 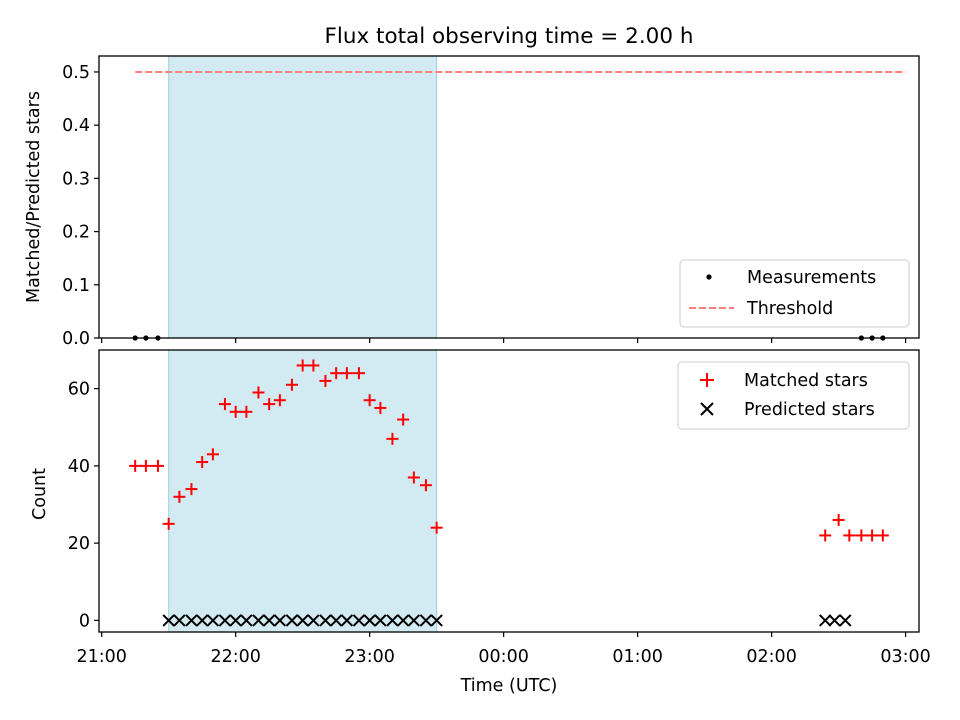 What do you see at coordinates (79, 390) in the screenshot?
I see `bottom-y-tick-label: 60` at bounding box center [79, 390].